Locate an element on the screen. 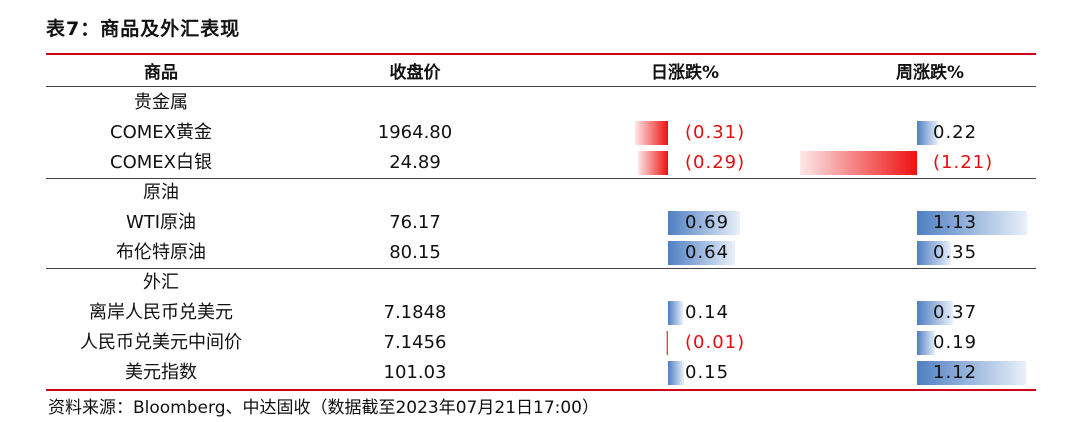  header-divider is located at coordinates (541, 86).